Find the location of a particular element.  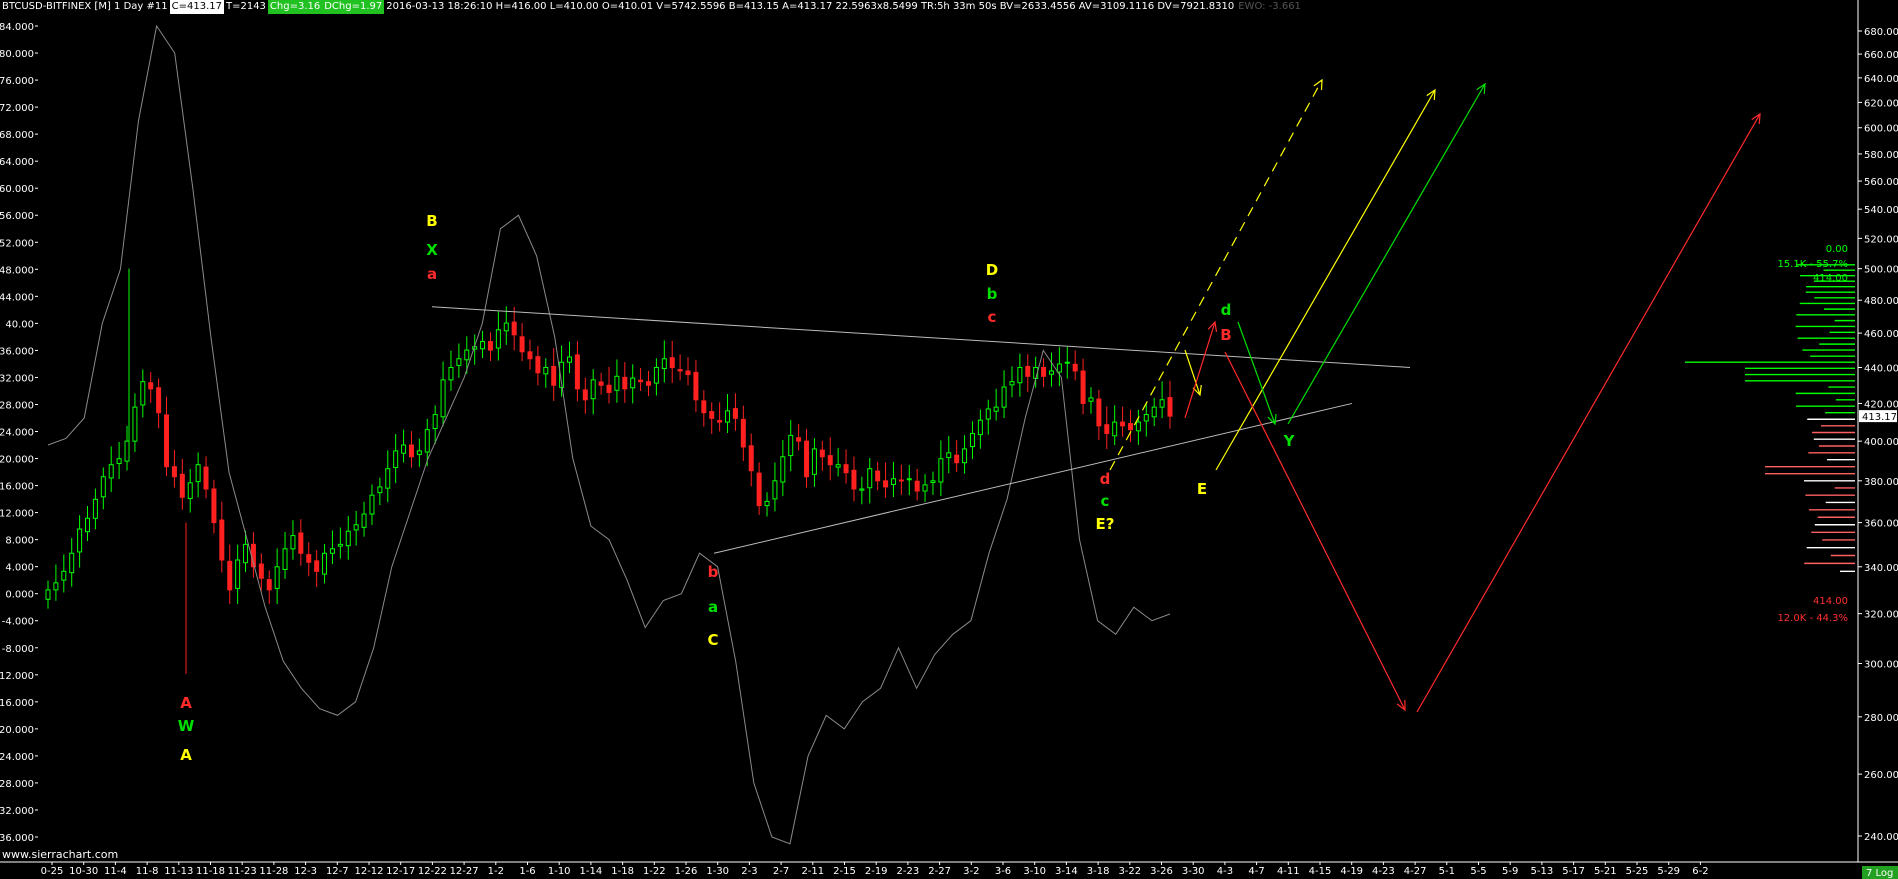

time-tick-label: 2-7 is located at coordinates (781, 871).